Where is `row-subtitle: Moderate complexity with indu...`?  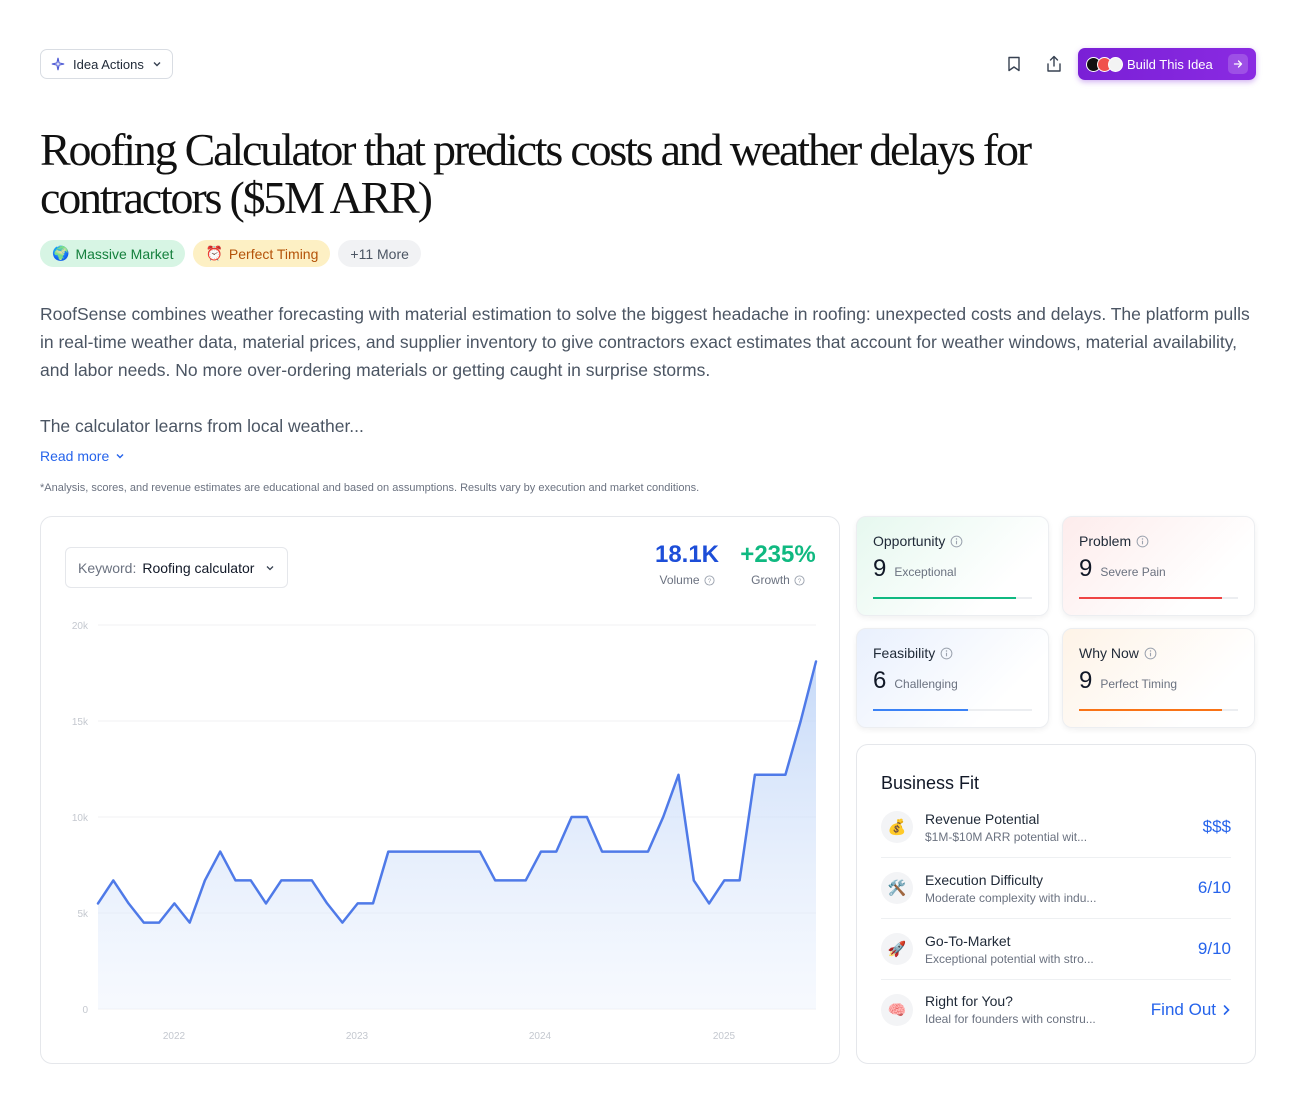 row-subtitle: Moderate complexity with indu... is located at coordinates (1011, 897).